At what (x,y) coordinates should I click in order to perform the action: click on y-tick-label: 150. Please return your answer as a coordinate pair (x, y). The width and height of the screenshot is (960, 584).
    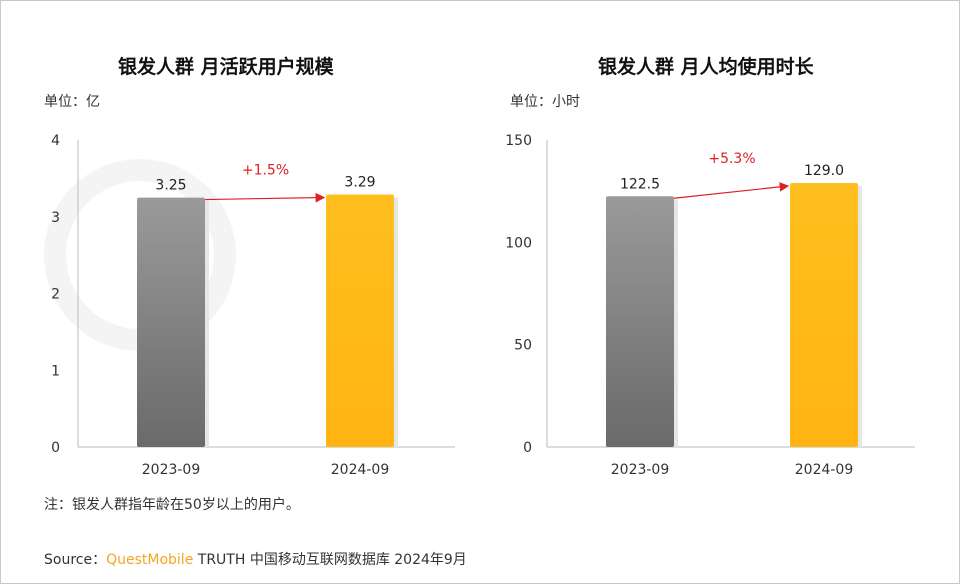
    Looking at the image, I should click on (518, 141).